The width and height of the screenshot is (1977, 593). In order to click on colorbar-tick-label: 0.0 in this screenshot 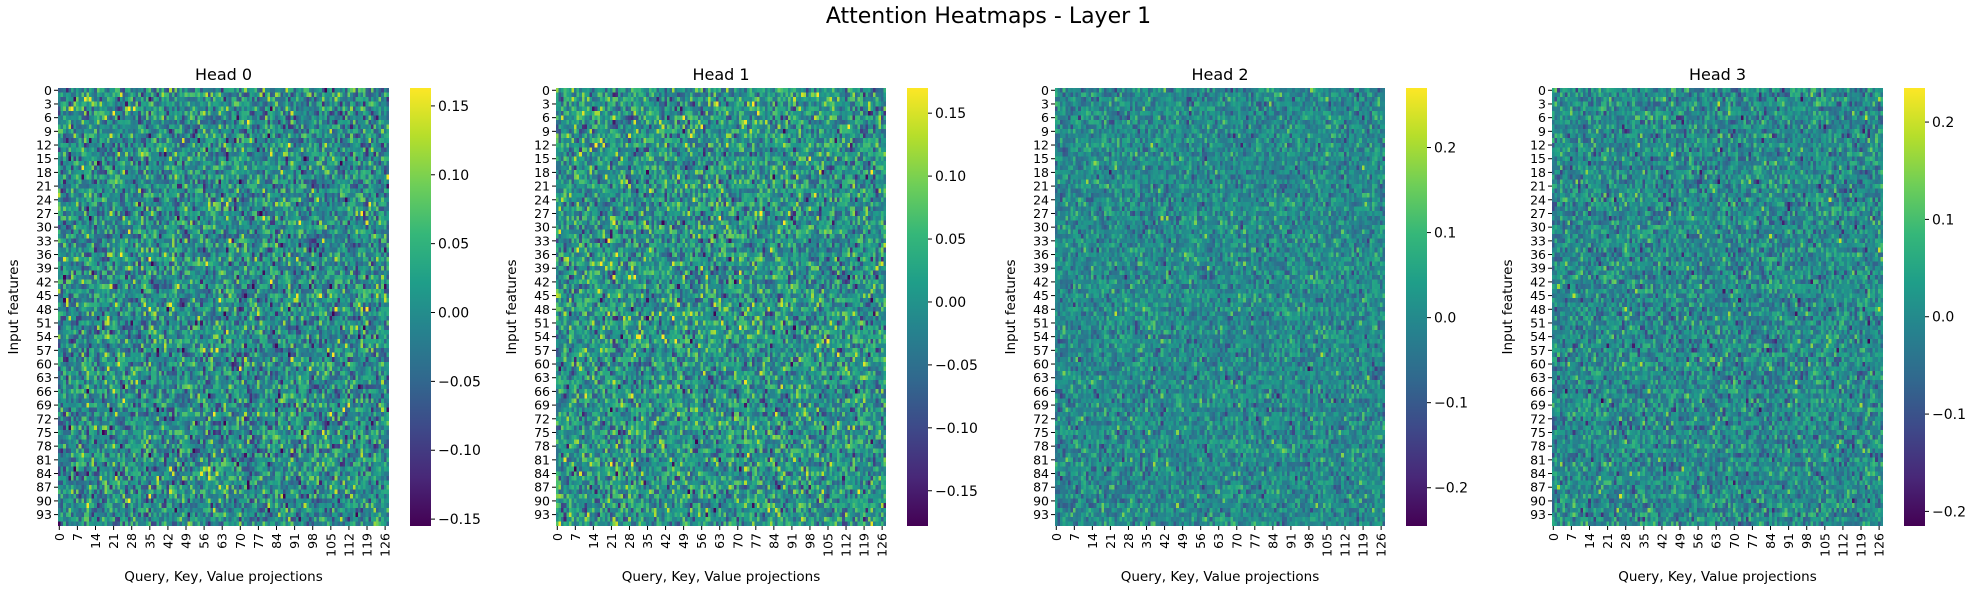, I will do `click(1445, 319)`.